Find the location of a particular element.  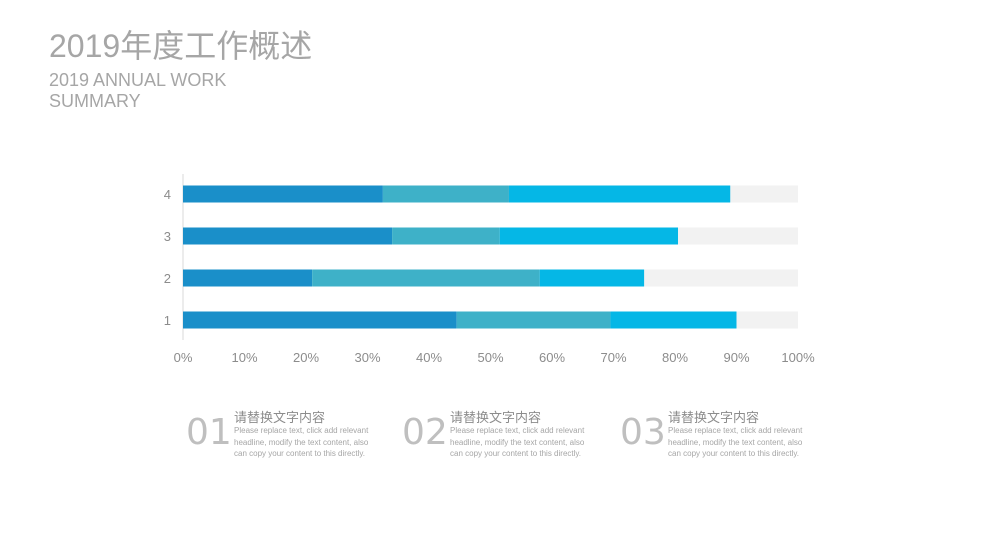

bar-segment-row1-s3 is located at coordinates (673, 320).